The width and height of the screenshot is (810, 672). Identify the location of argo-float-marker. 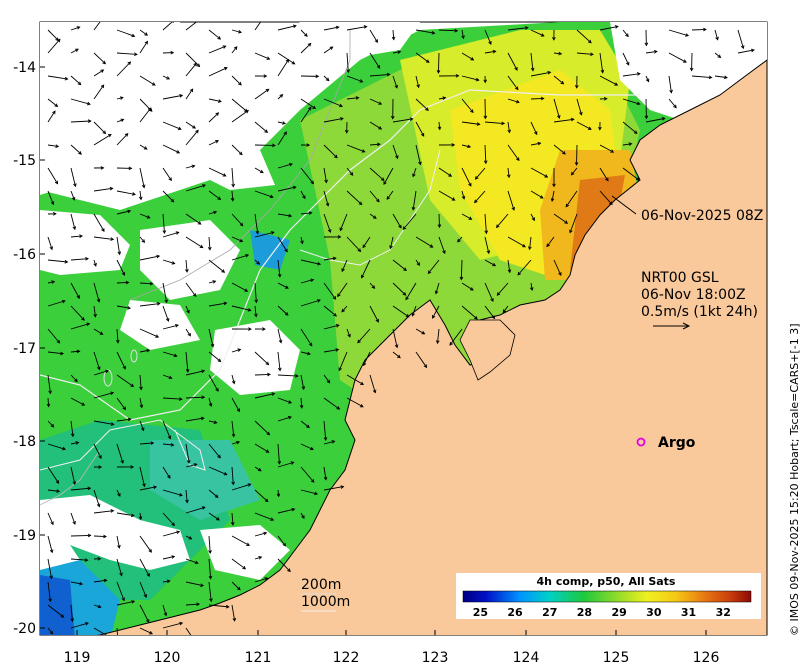
(641, 442).